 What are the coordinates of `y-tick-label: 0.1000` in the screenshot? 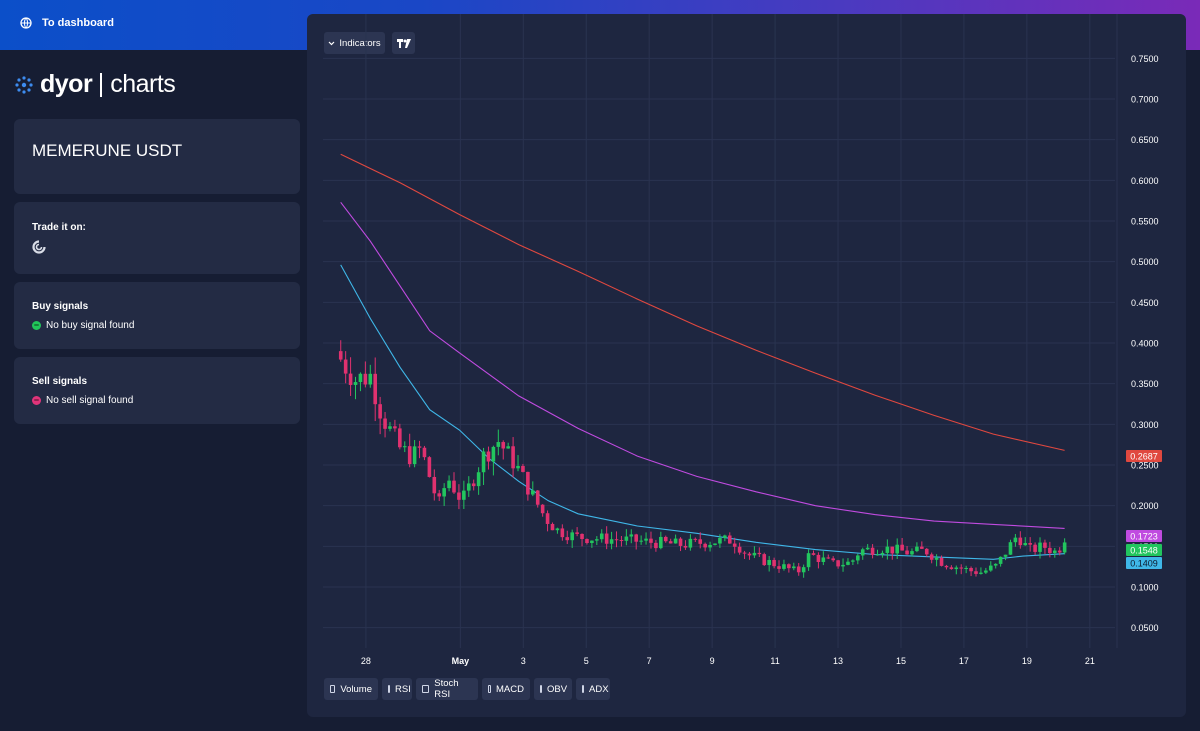 It's located at (1145, 588).